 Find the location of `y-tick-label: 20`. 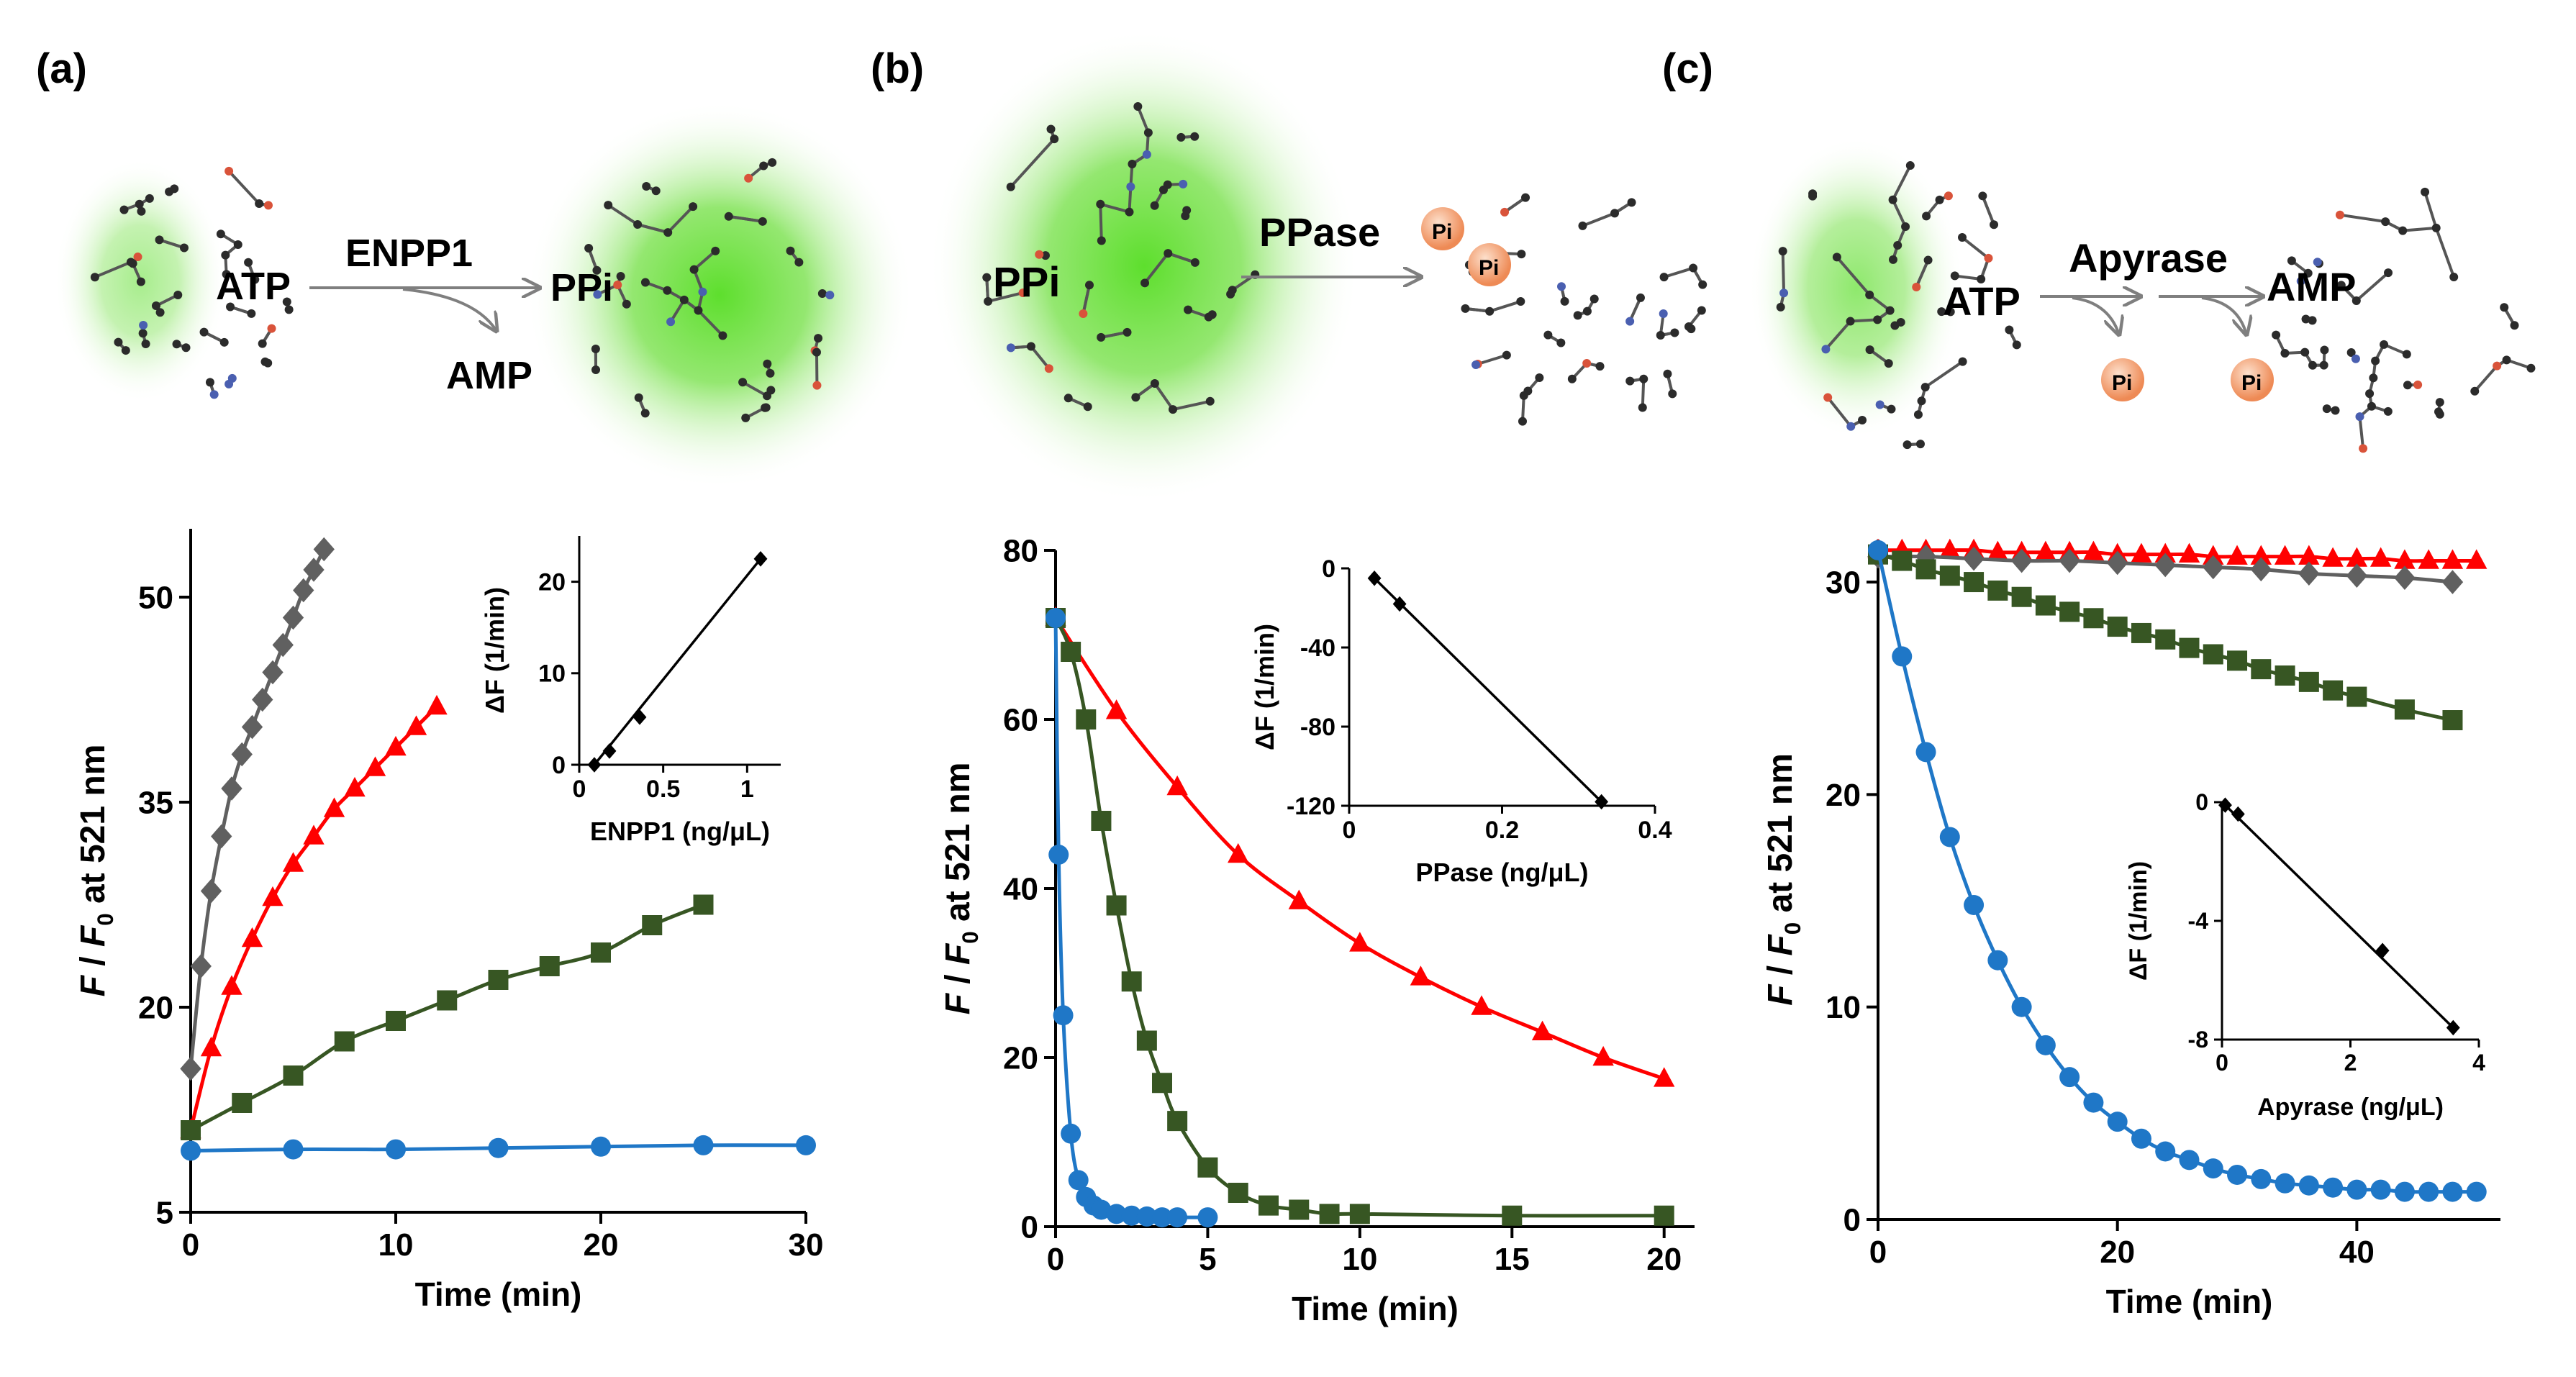

y-tick-label: 20 is located at coordinates (552, 582).